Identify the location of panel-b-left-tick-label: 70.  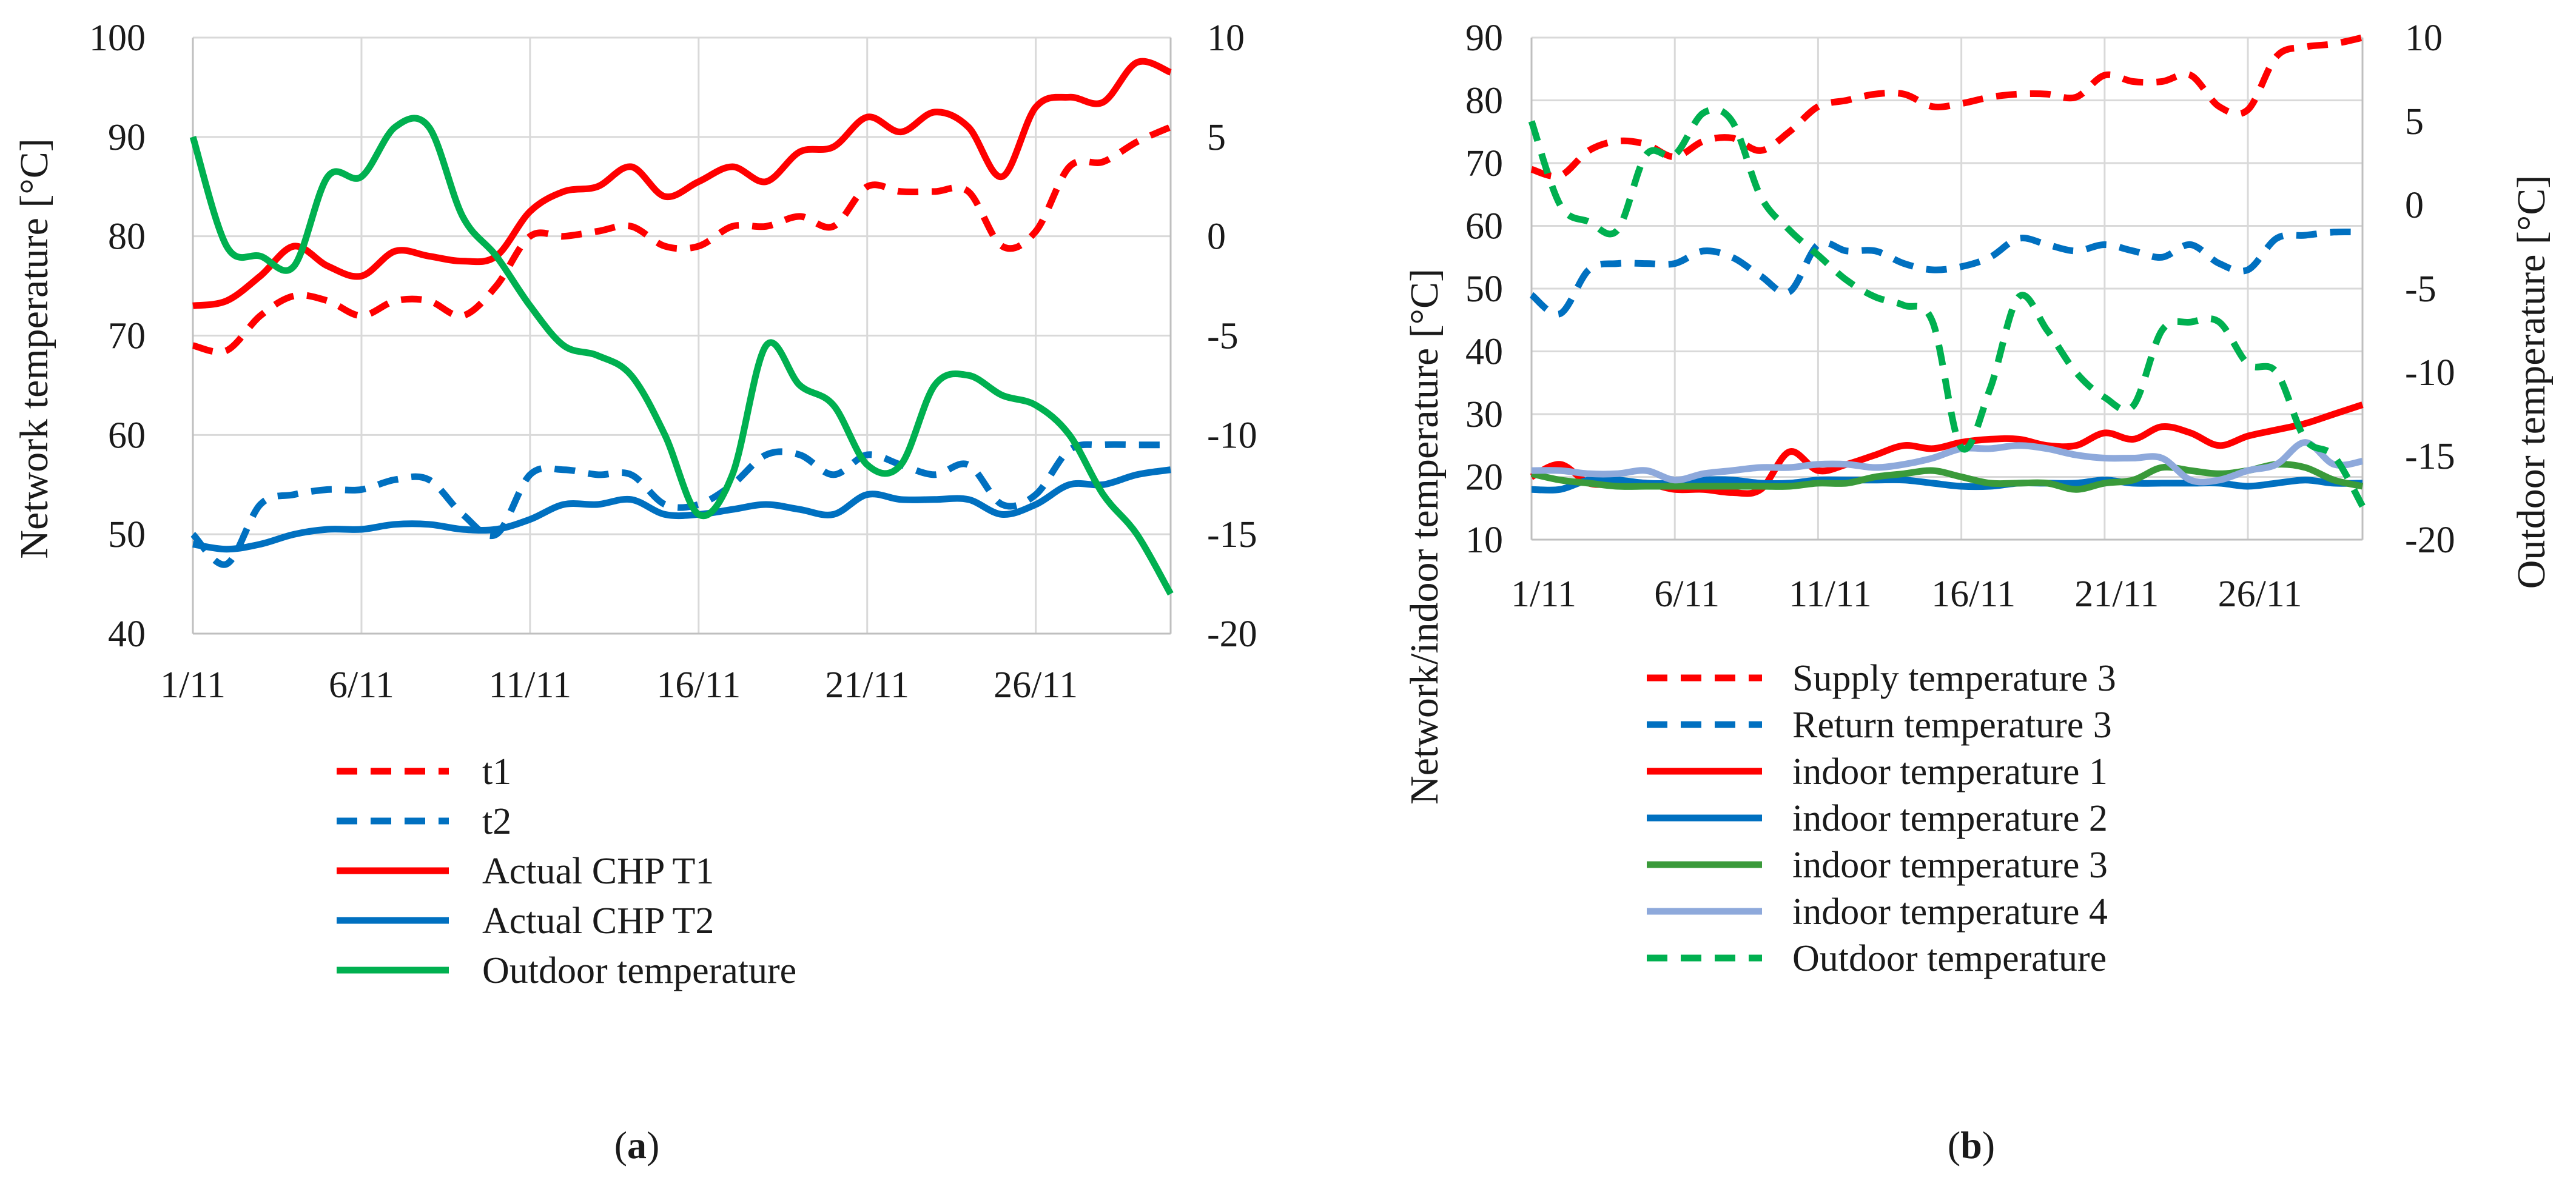
(1484, 163).